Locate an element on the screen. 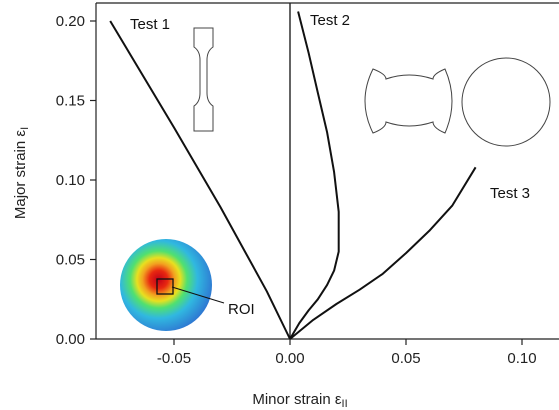  roi-label: ROI is located at coordinates (241, 309).